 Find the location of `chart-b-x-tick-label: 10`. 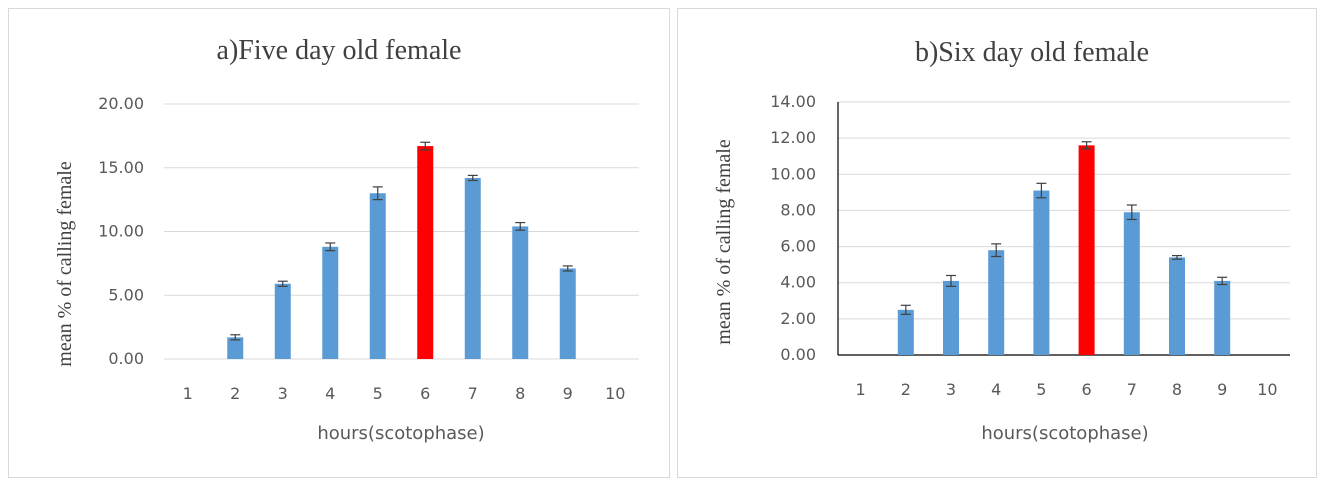

chart-b-x-tick-label: 10 is located at coordinates (1267, 389).